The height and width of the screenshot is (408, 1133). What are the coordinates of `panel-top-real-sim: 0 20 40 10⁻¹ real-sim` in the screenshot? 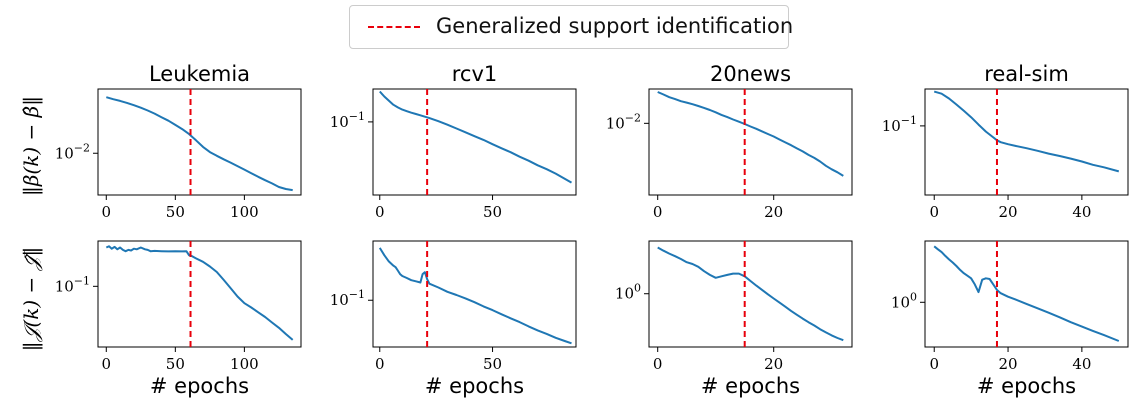 It's located at (1005, 141).